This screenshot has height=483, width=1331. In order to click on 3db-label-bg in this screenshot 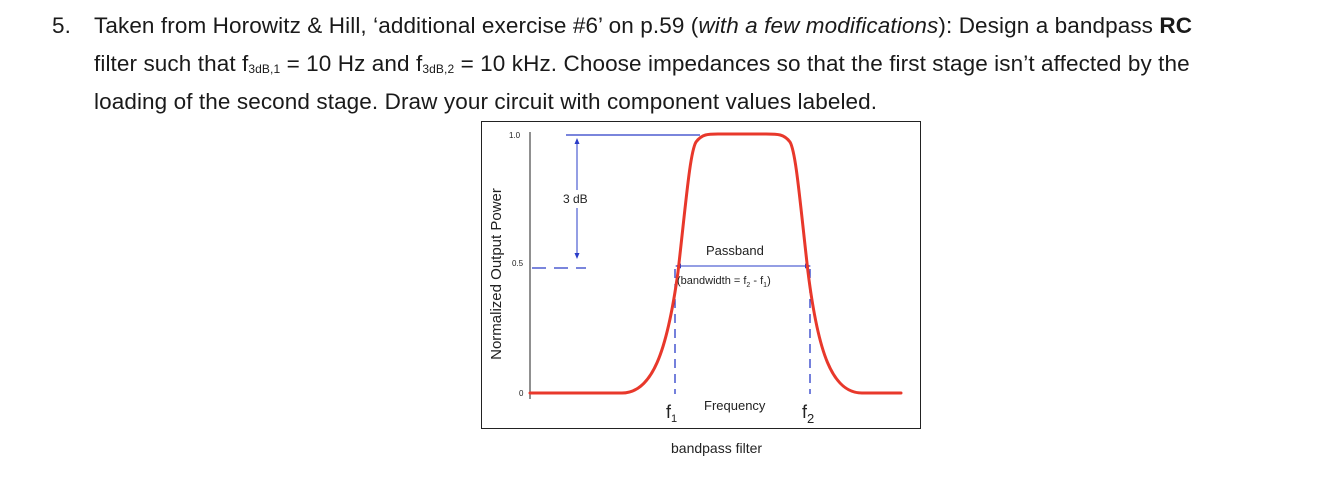, I will do `click(578, 198)`.